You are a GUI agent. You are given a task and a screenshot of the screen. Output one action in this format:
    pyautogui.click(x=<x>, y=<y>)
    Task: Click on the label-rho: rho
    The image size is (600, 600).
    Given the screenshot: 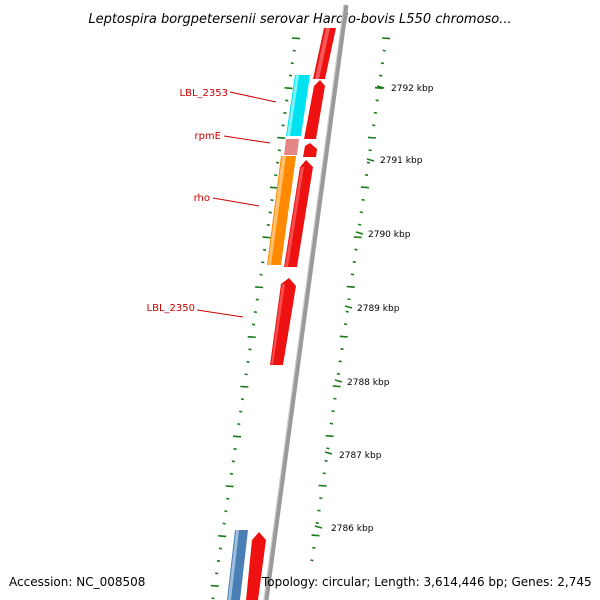 What is the action you would take?
    pyautogui.click(x=202, y=198)
    